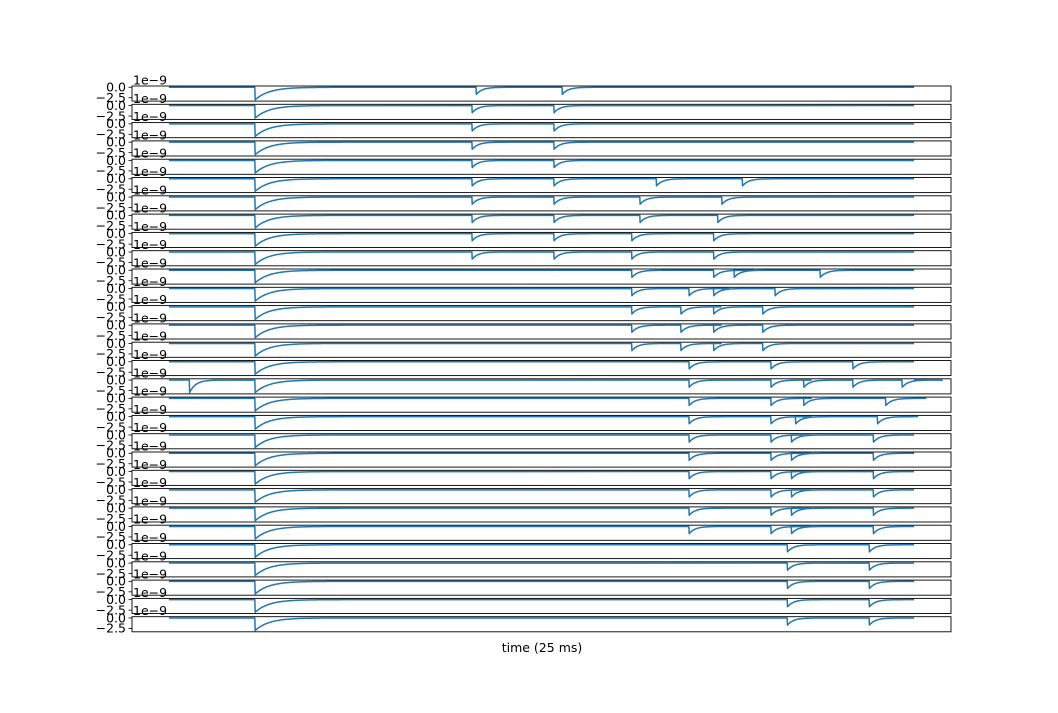  I want to click on offset-label-18: 1e−9, so click(150, 391).